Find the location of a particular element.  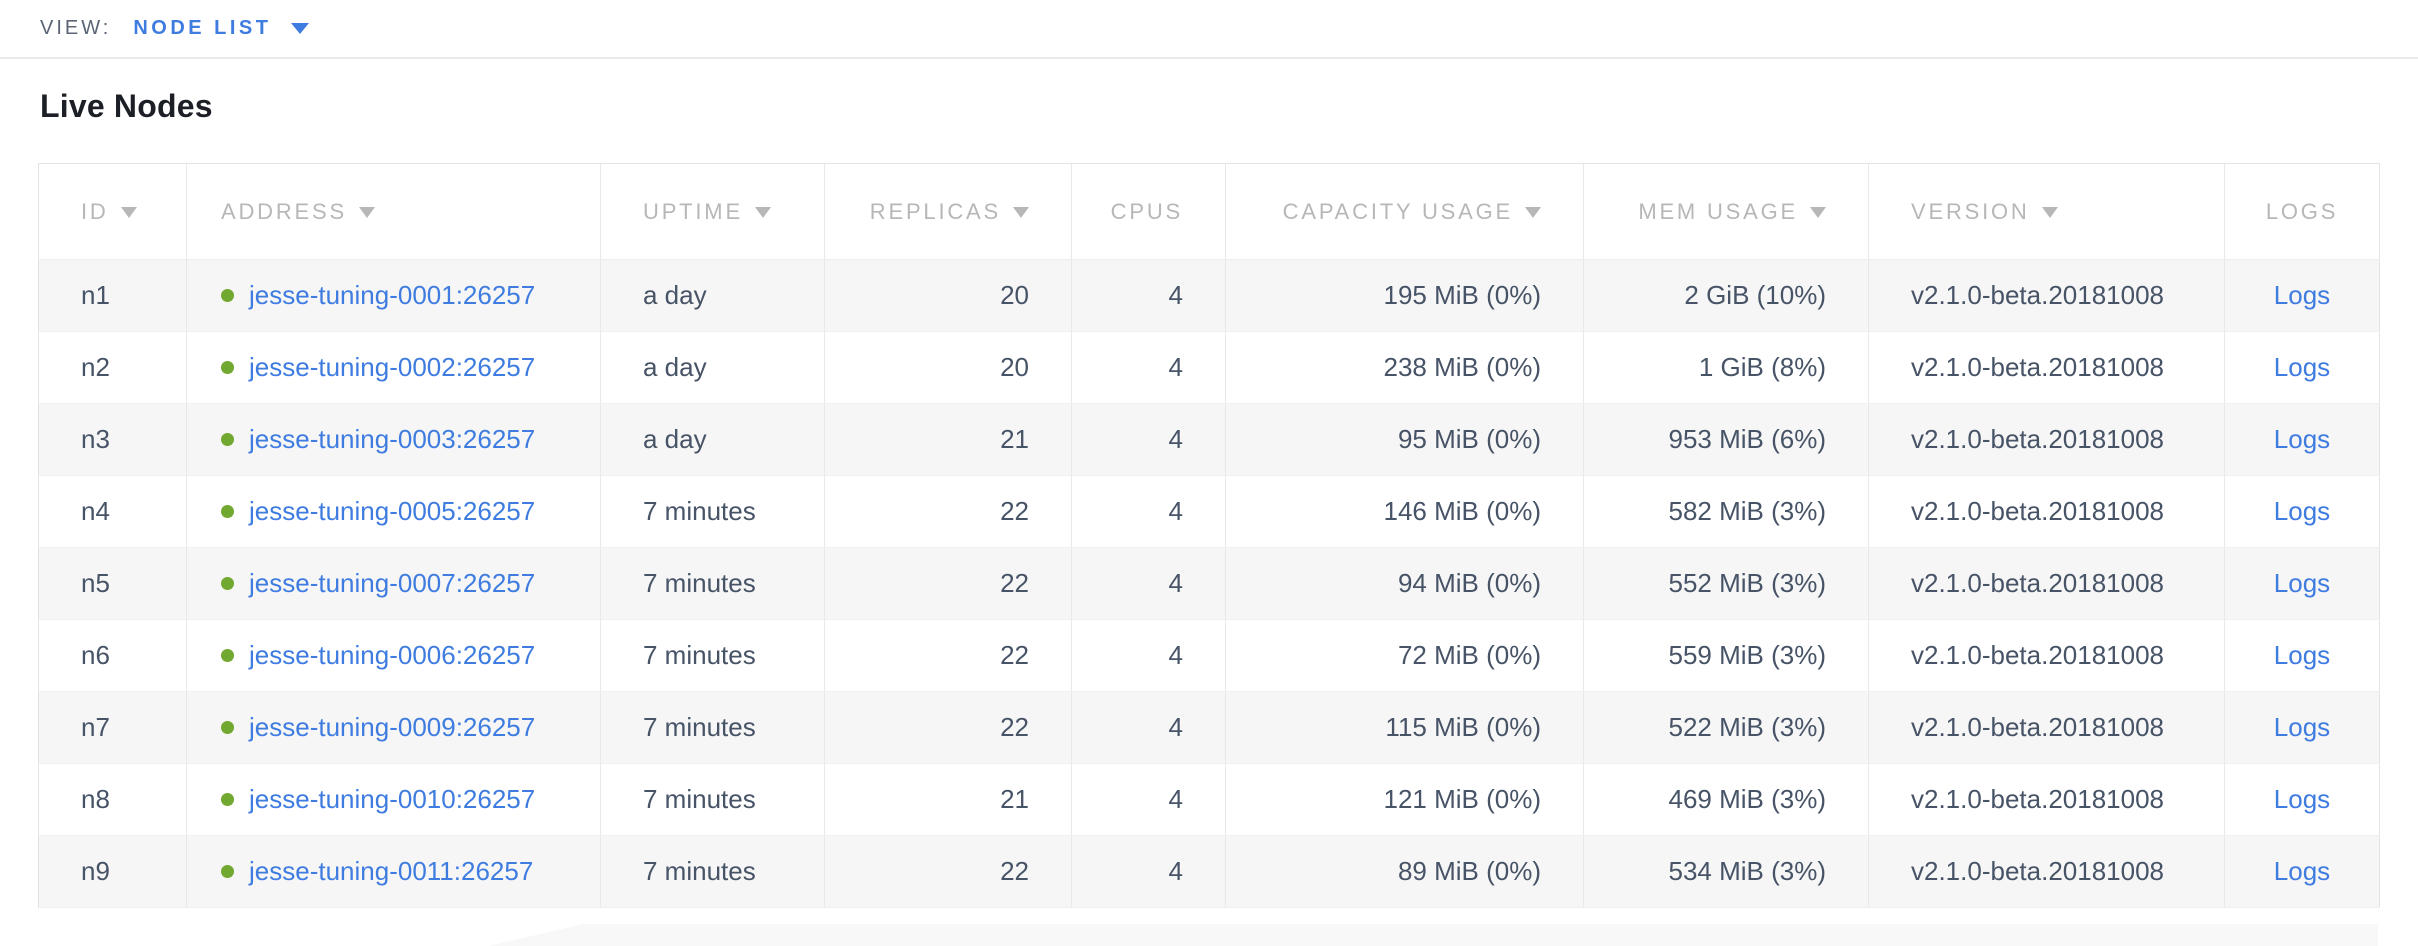

cell-value: 115 MiB (0%) is located at coordinates (1463, 727).